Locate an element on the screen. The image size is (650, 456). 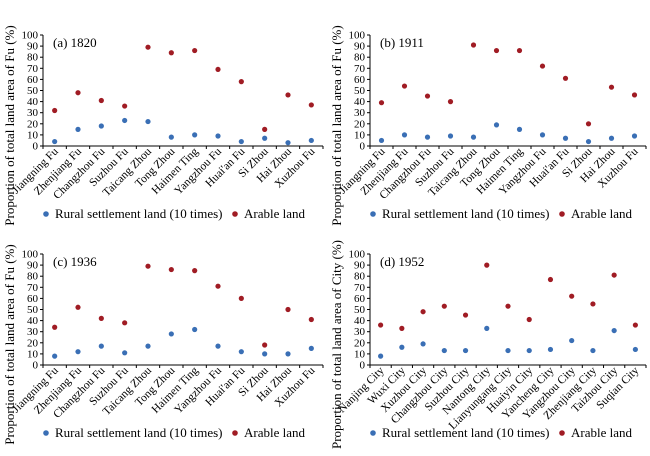
y-tick-label: 0 is located at coordinates (363, 147).